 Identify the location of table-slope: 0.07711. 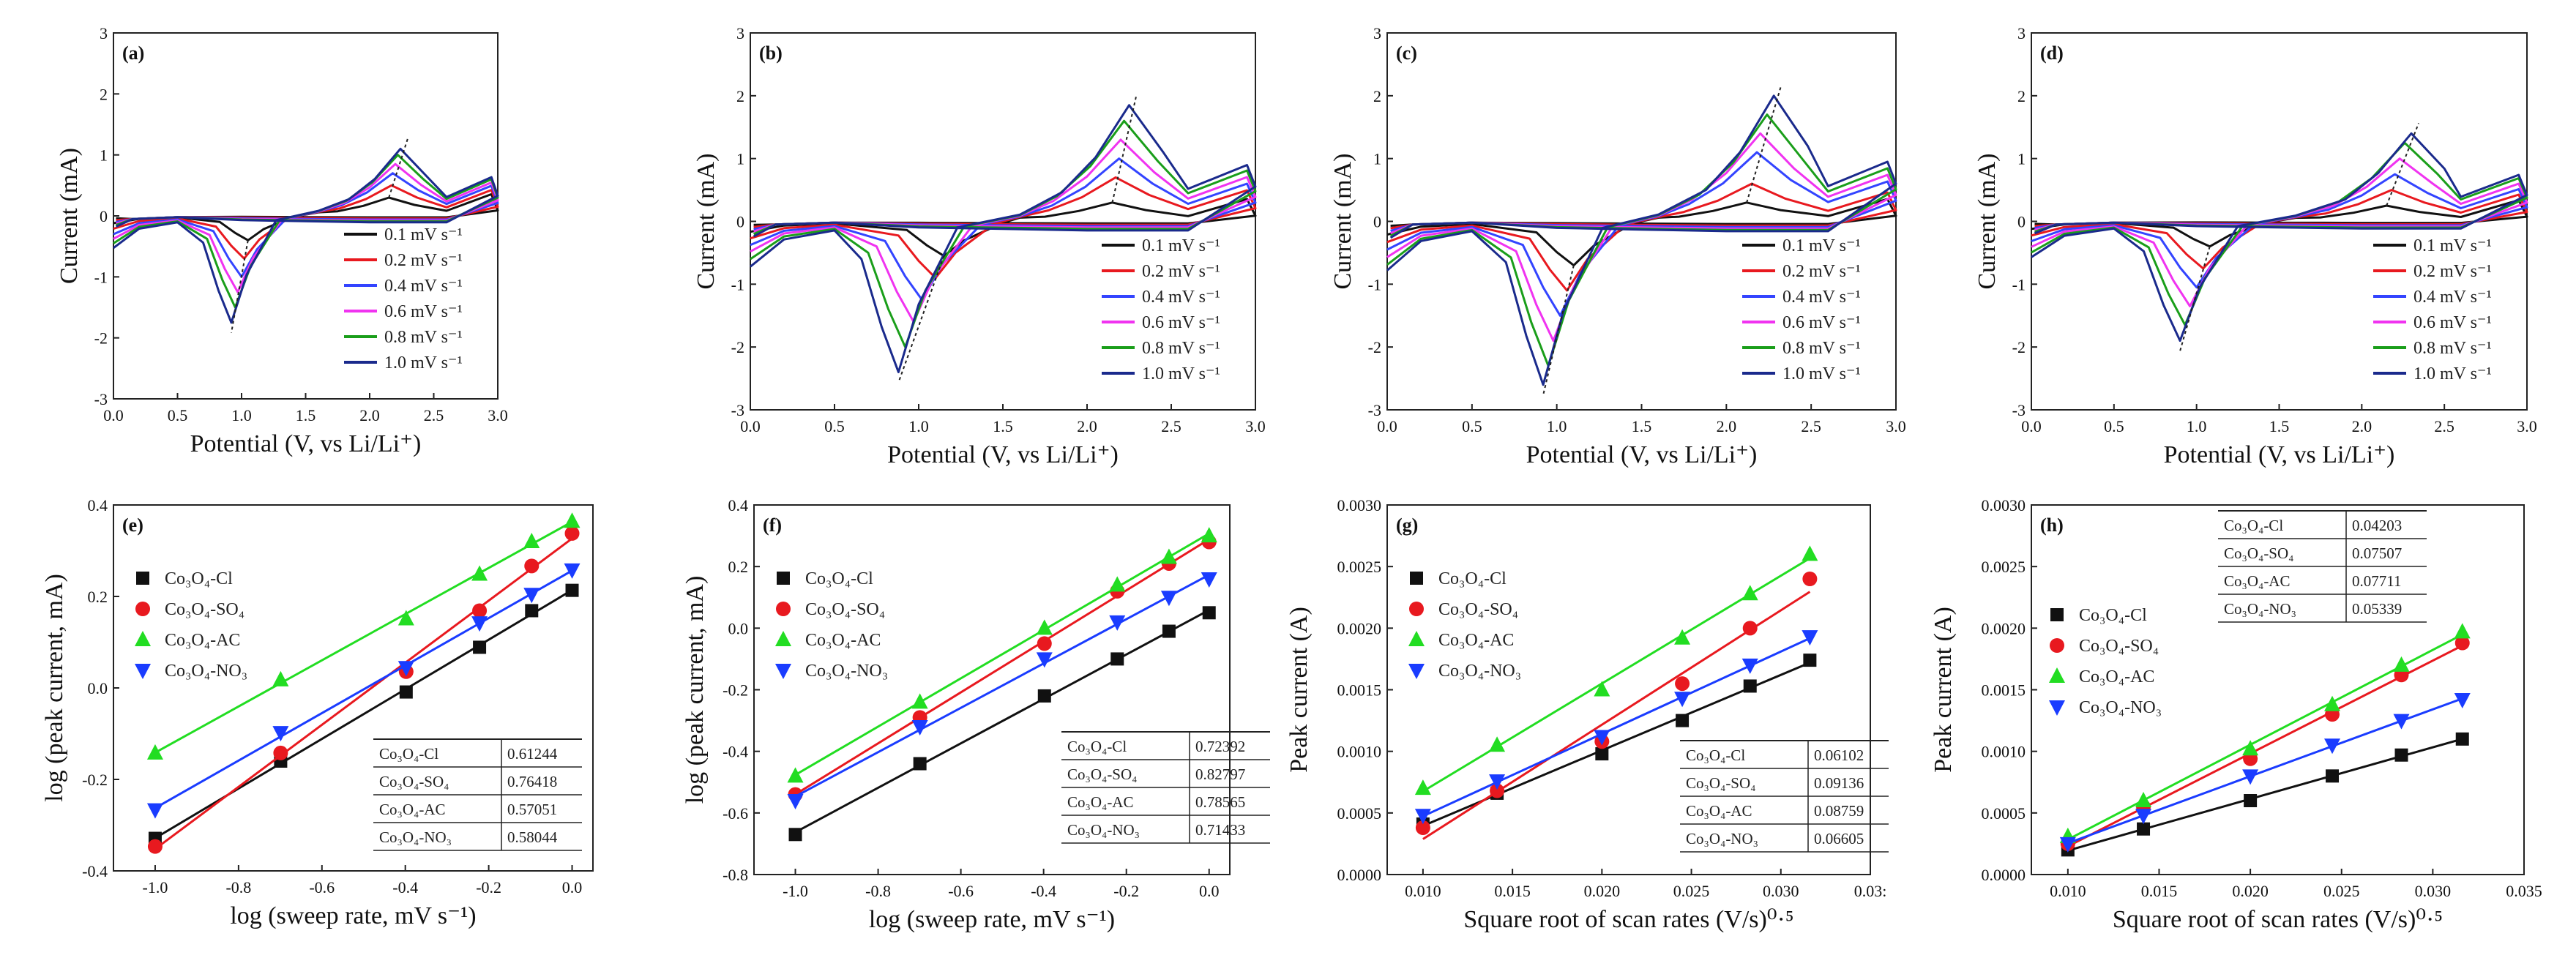
(2376, 581).